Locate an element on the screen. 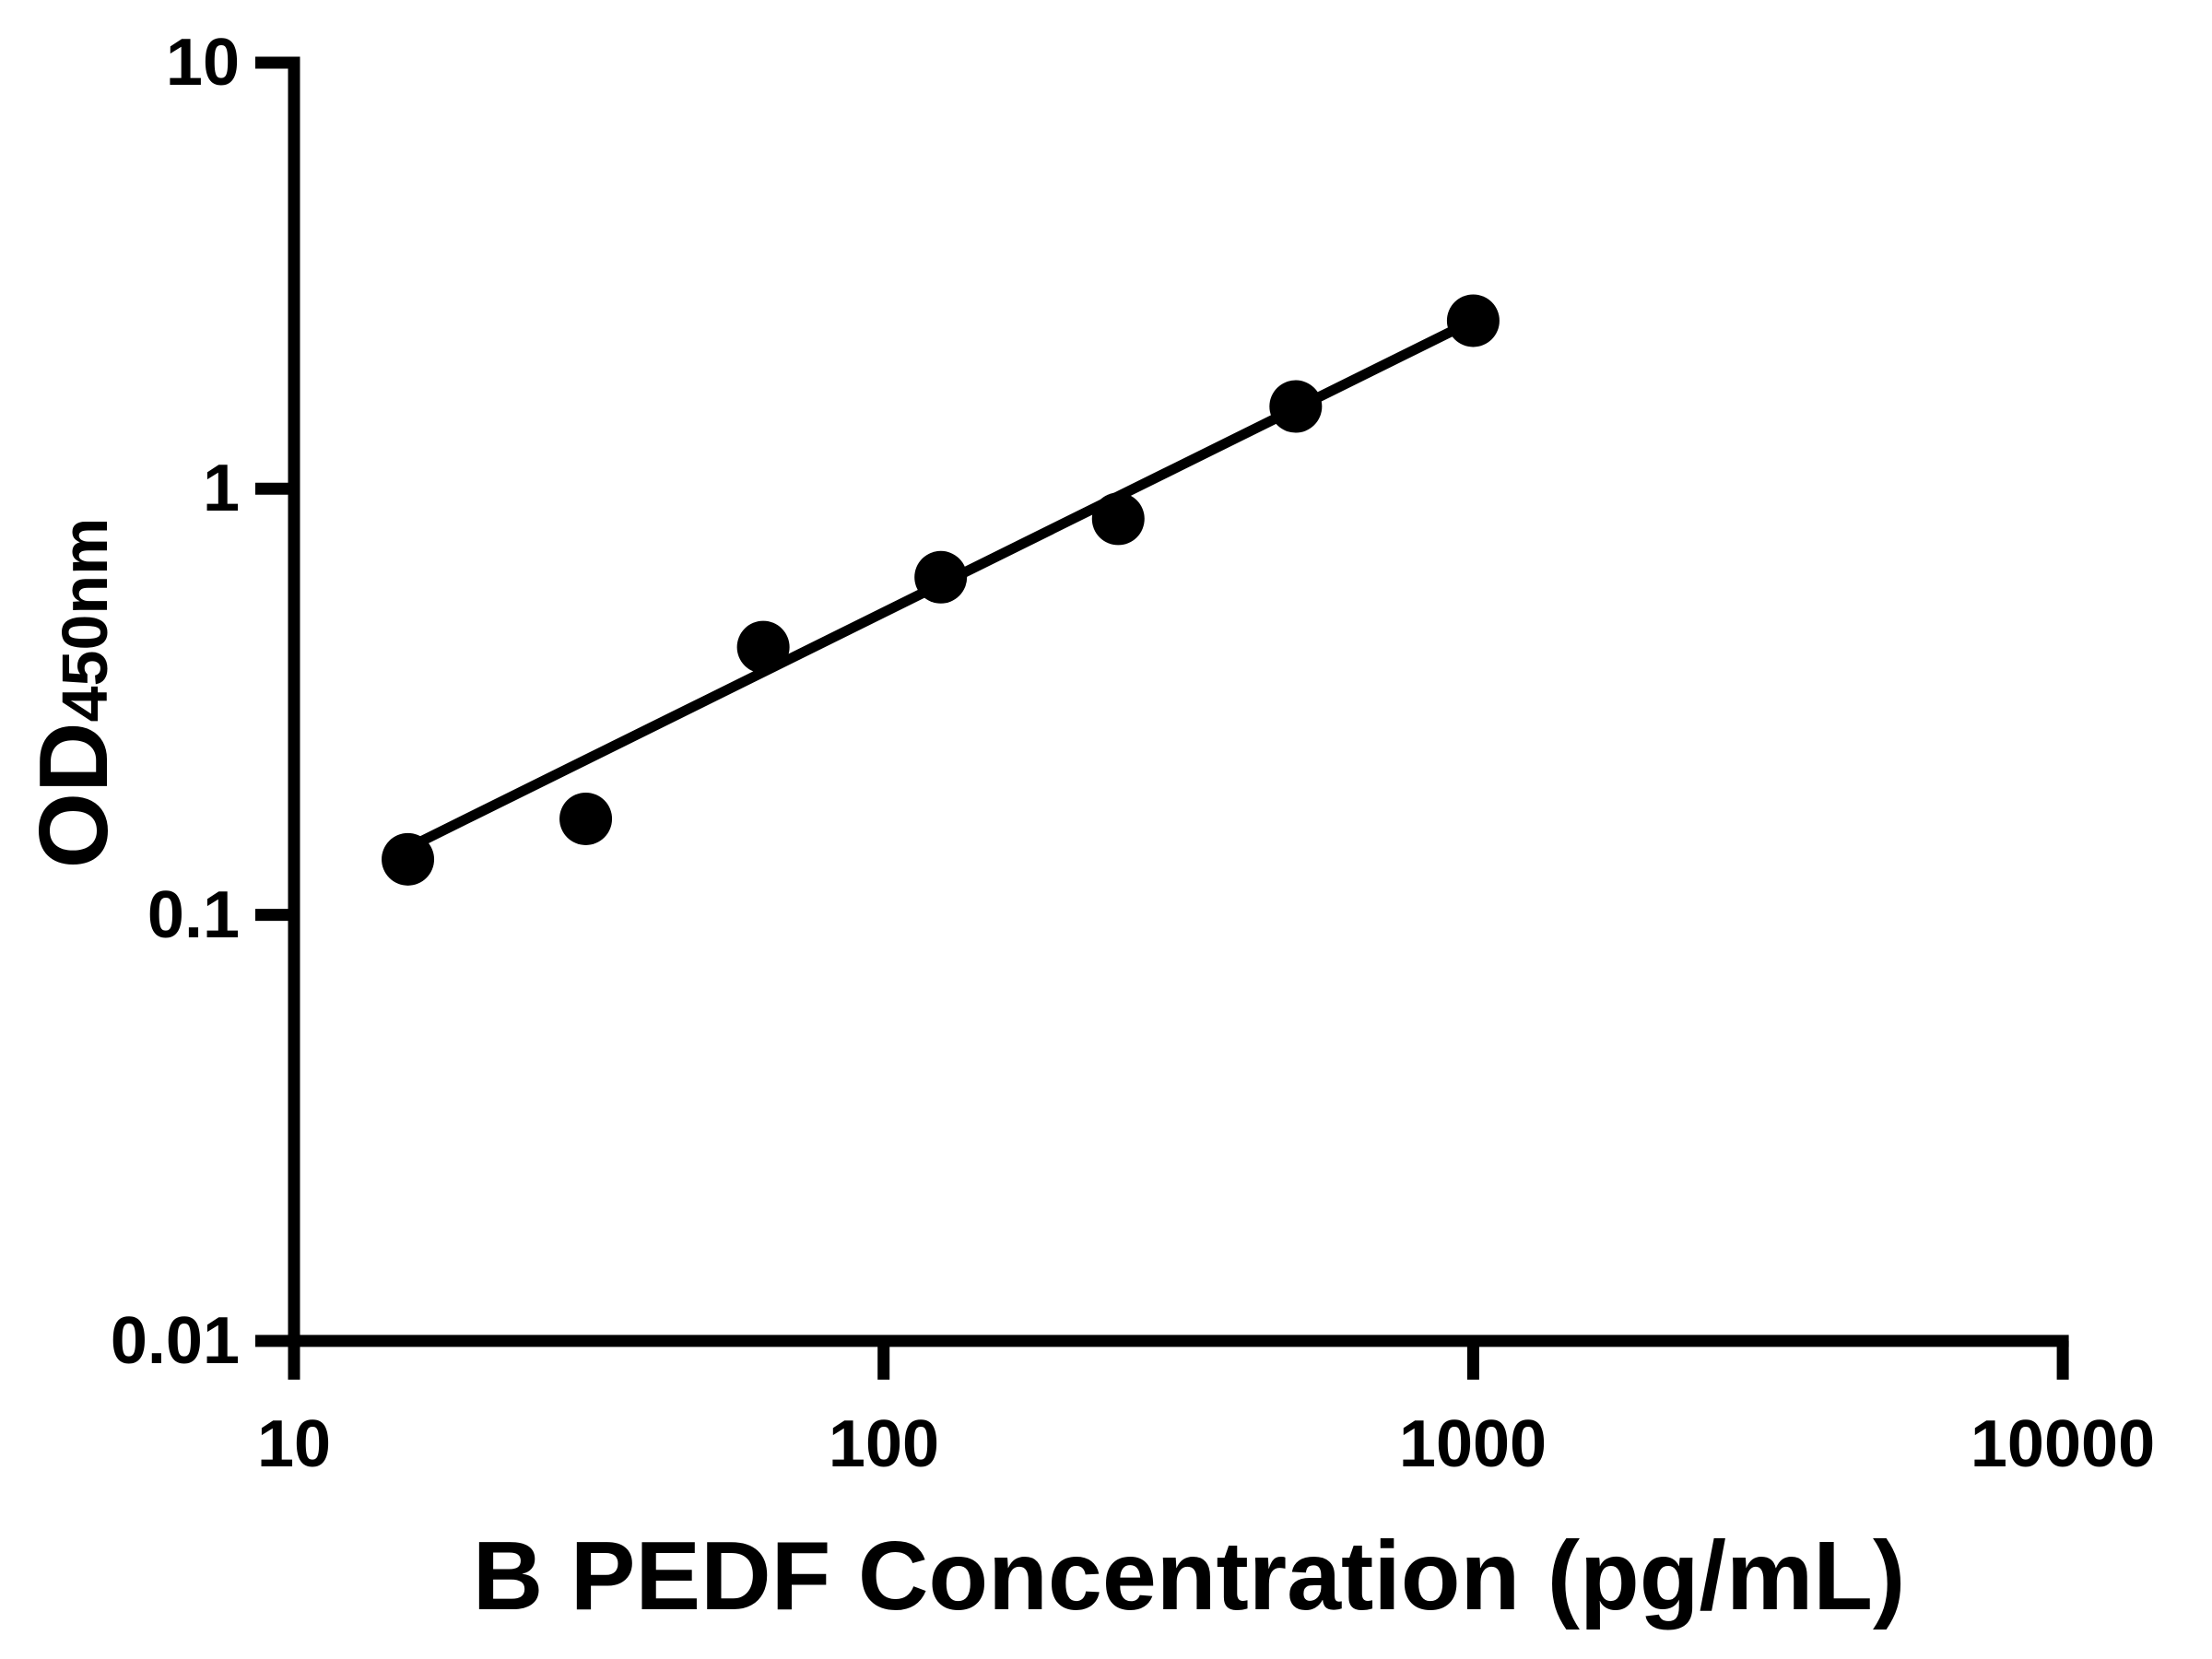 Image resolution: width=2212 pixels, height=1659 pixels. x-tick-label: 100 is located at coordinates (884, 1444).